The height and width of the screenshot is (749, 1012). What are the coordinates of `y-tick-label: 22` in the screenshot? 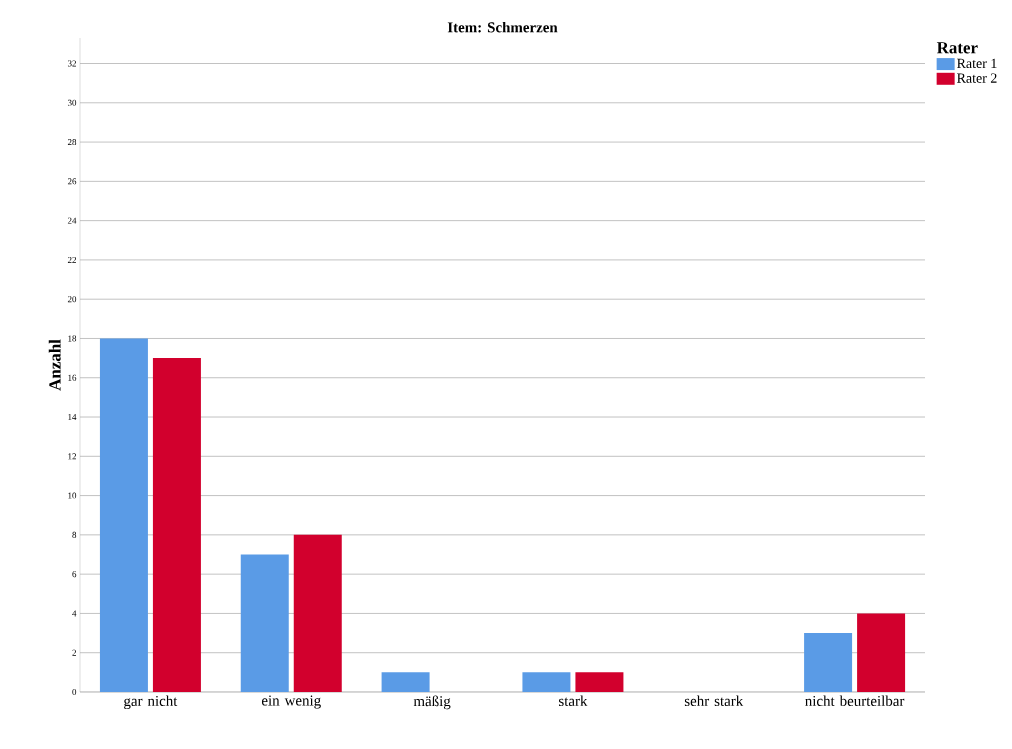 It's located at (71, 259).